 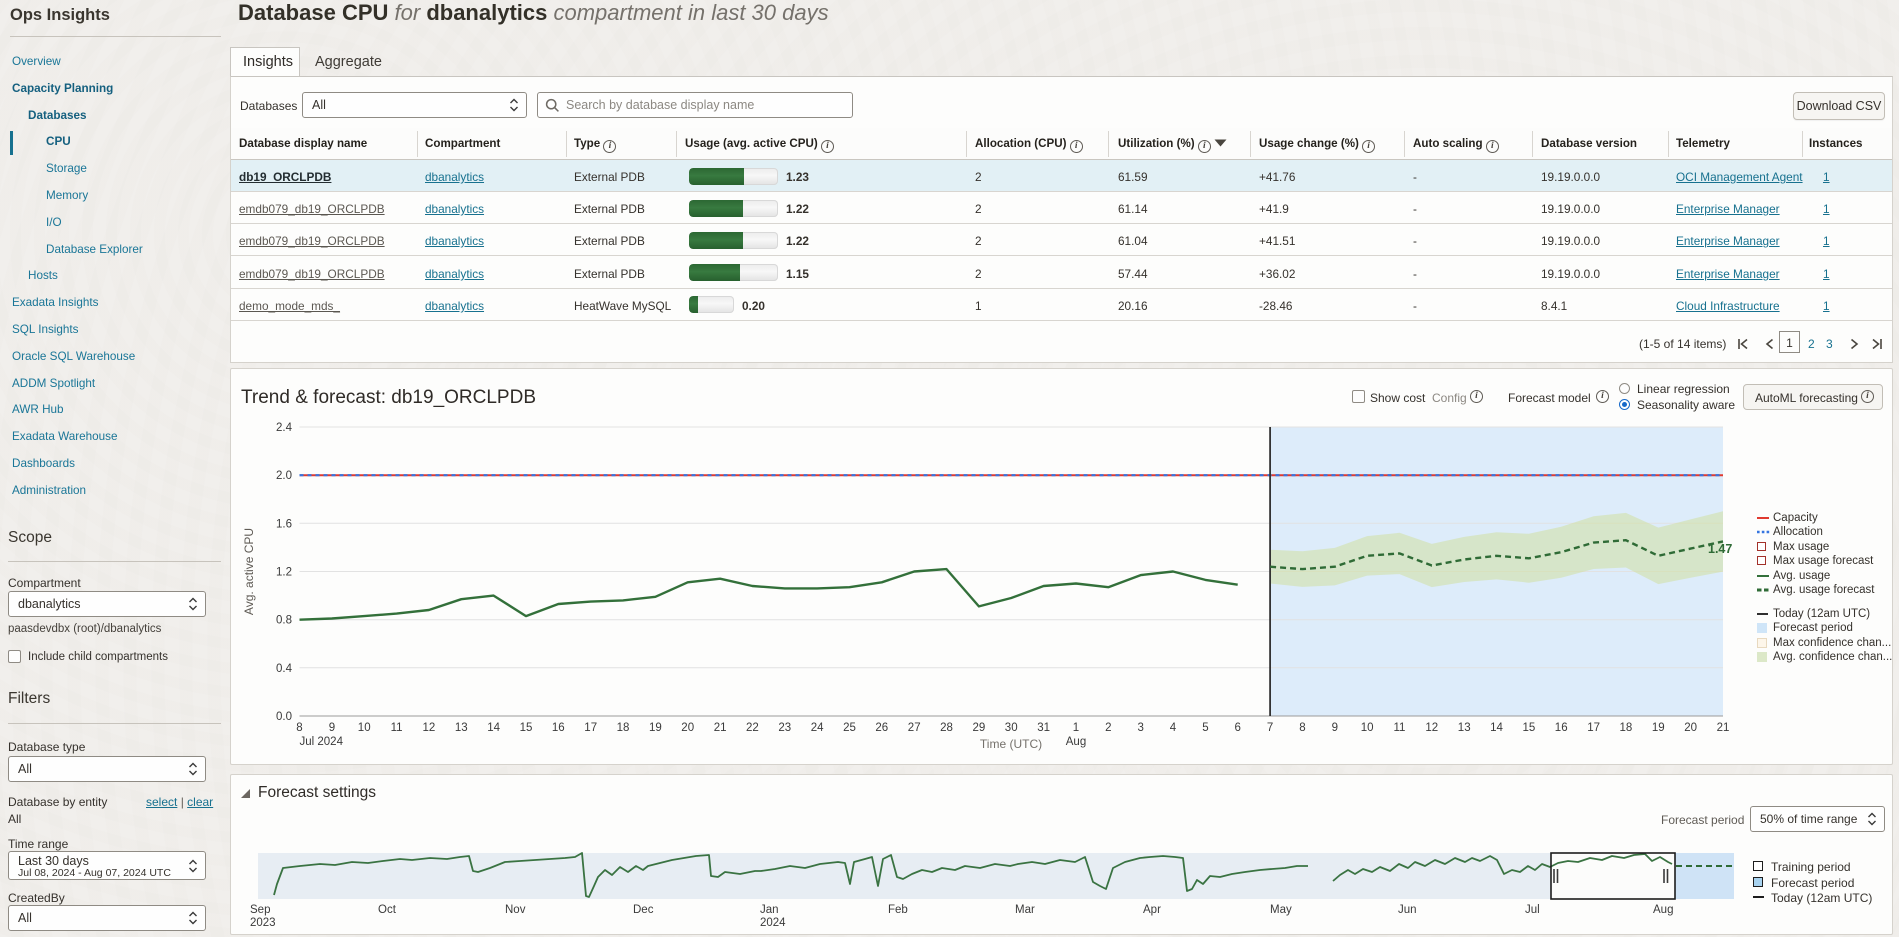 What do you see at coordinates (1532, 910) in the screenshot?
I see `svg-text: Jul` at bounding box center [1532, 910].